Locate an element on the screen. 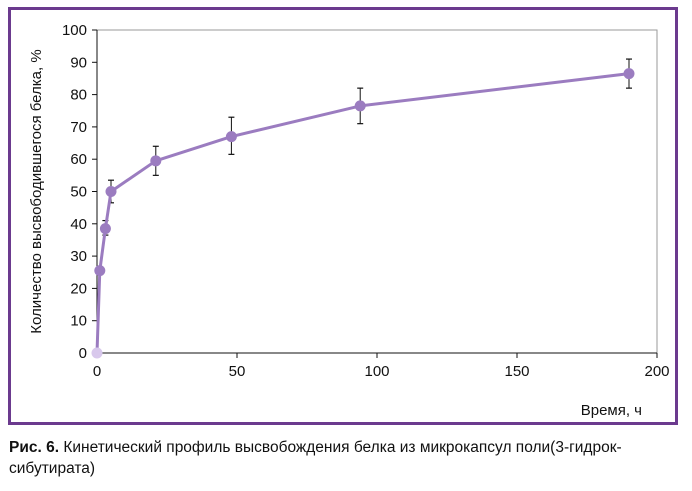  y-tick-label: 70 is located at coordinates (78, 127).